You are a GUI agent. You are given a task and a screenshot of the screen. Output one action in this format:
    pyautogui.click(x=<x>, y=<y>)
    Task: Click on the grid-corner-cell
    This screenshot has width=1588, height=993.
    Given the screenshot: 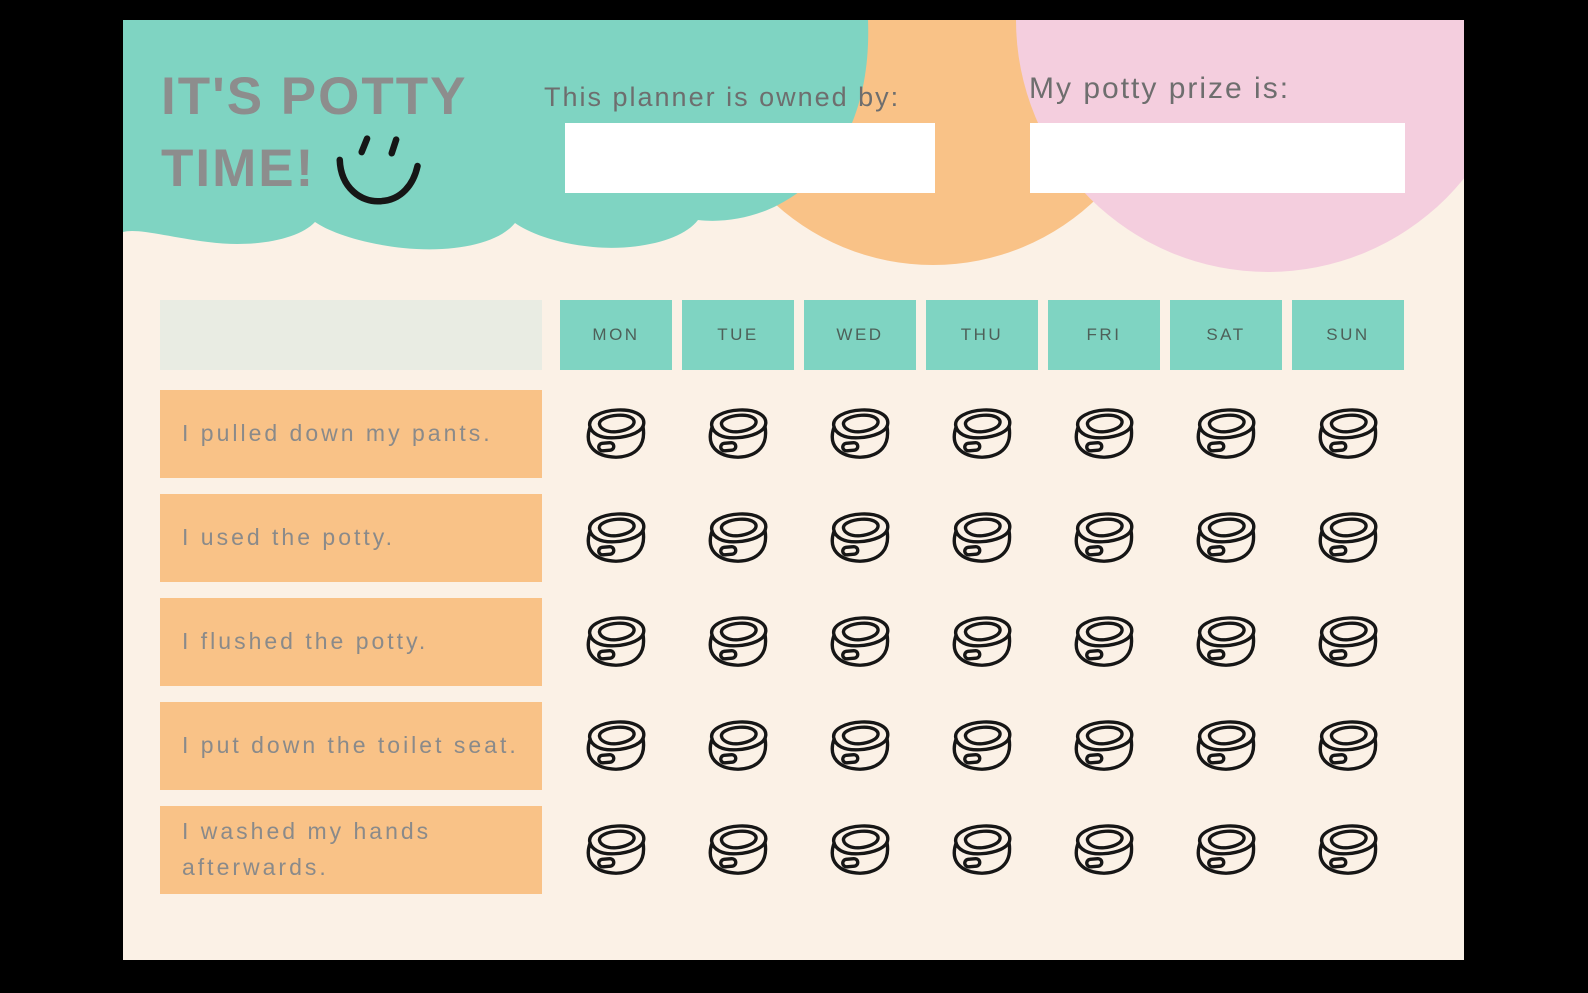 What is the action you would take?
    pyautogui.click(x=351, y=335)
    